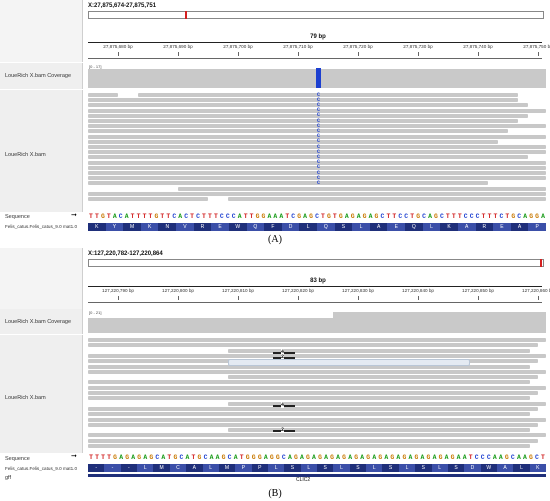  I want to click on amino-acid: Y, so click(114, 227).